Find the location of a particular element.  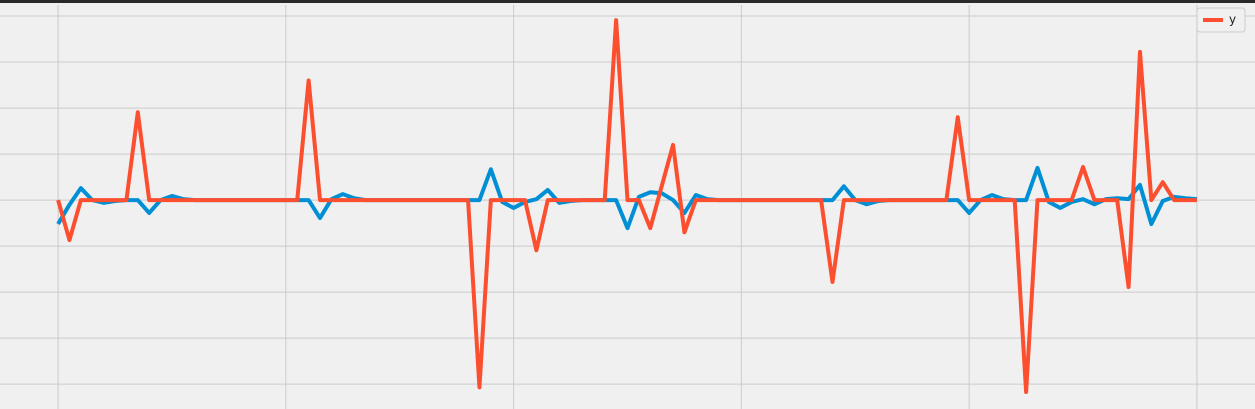

legend-label: y is located at coordinates (1232, 20).